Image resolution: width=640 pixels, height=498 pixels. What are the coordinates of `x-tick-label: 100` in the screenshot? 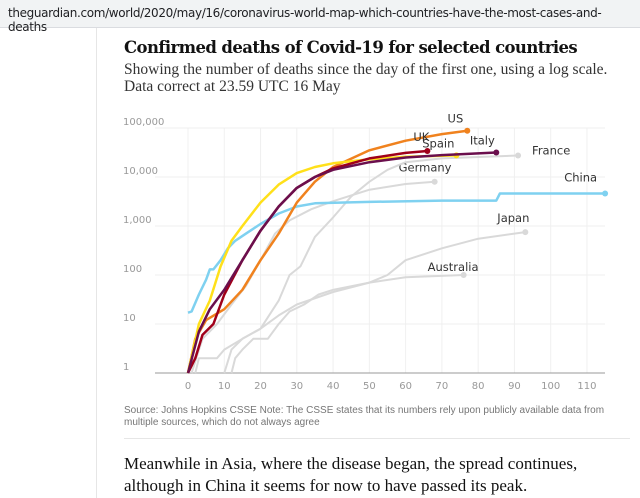 It's located at (550, 386).